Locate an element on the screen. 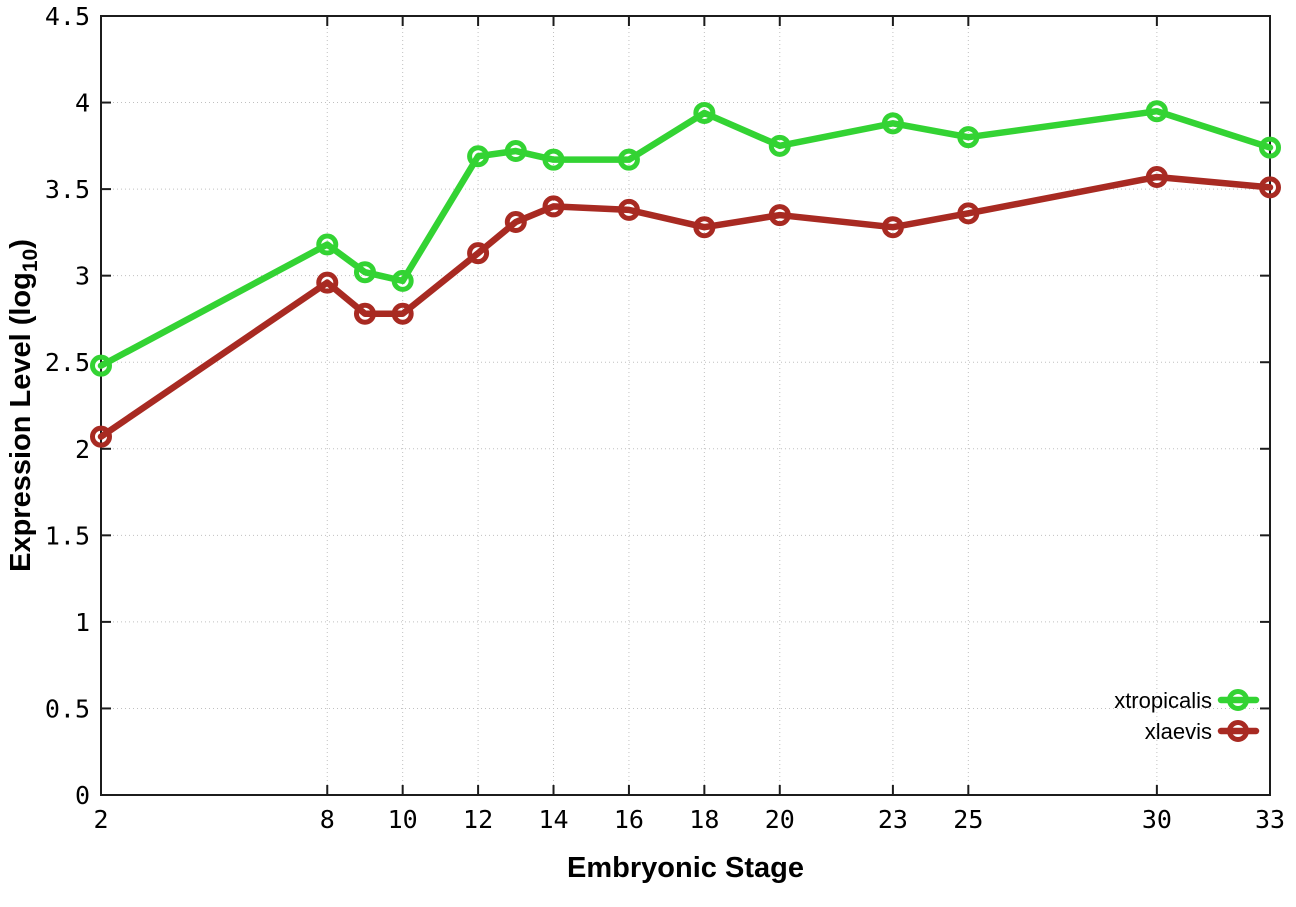 The image size is (1296, 907). x-tick-label: 30 is located at coordinates (1157, 819).